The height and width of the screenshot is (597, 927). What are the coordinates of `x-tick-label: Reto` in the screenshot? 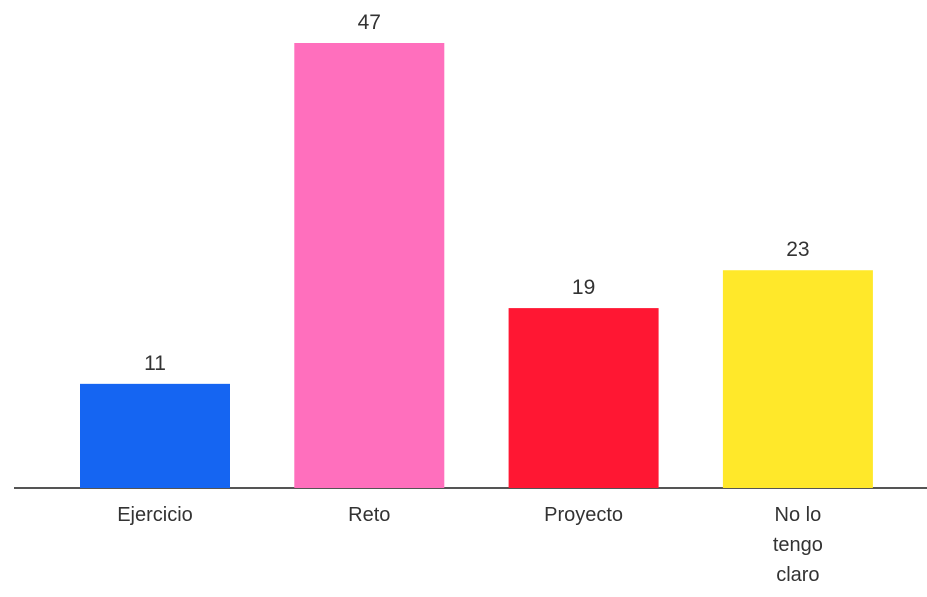 It's located at (369, 515).